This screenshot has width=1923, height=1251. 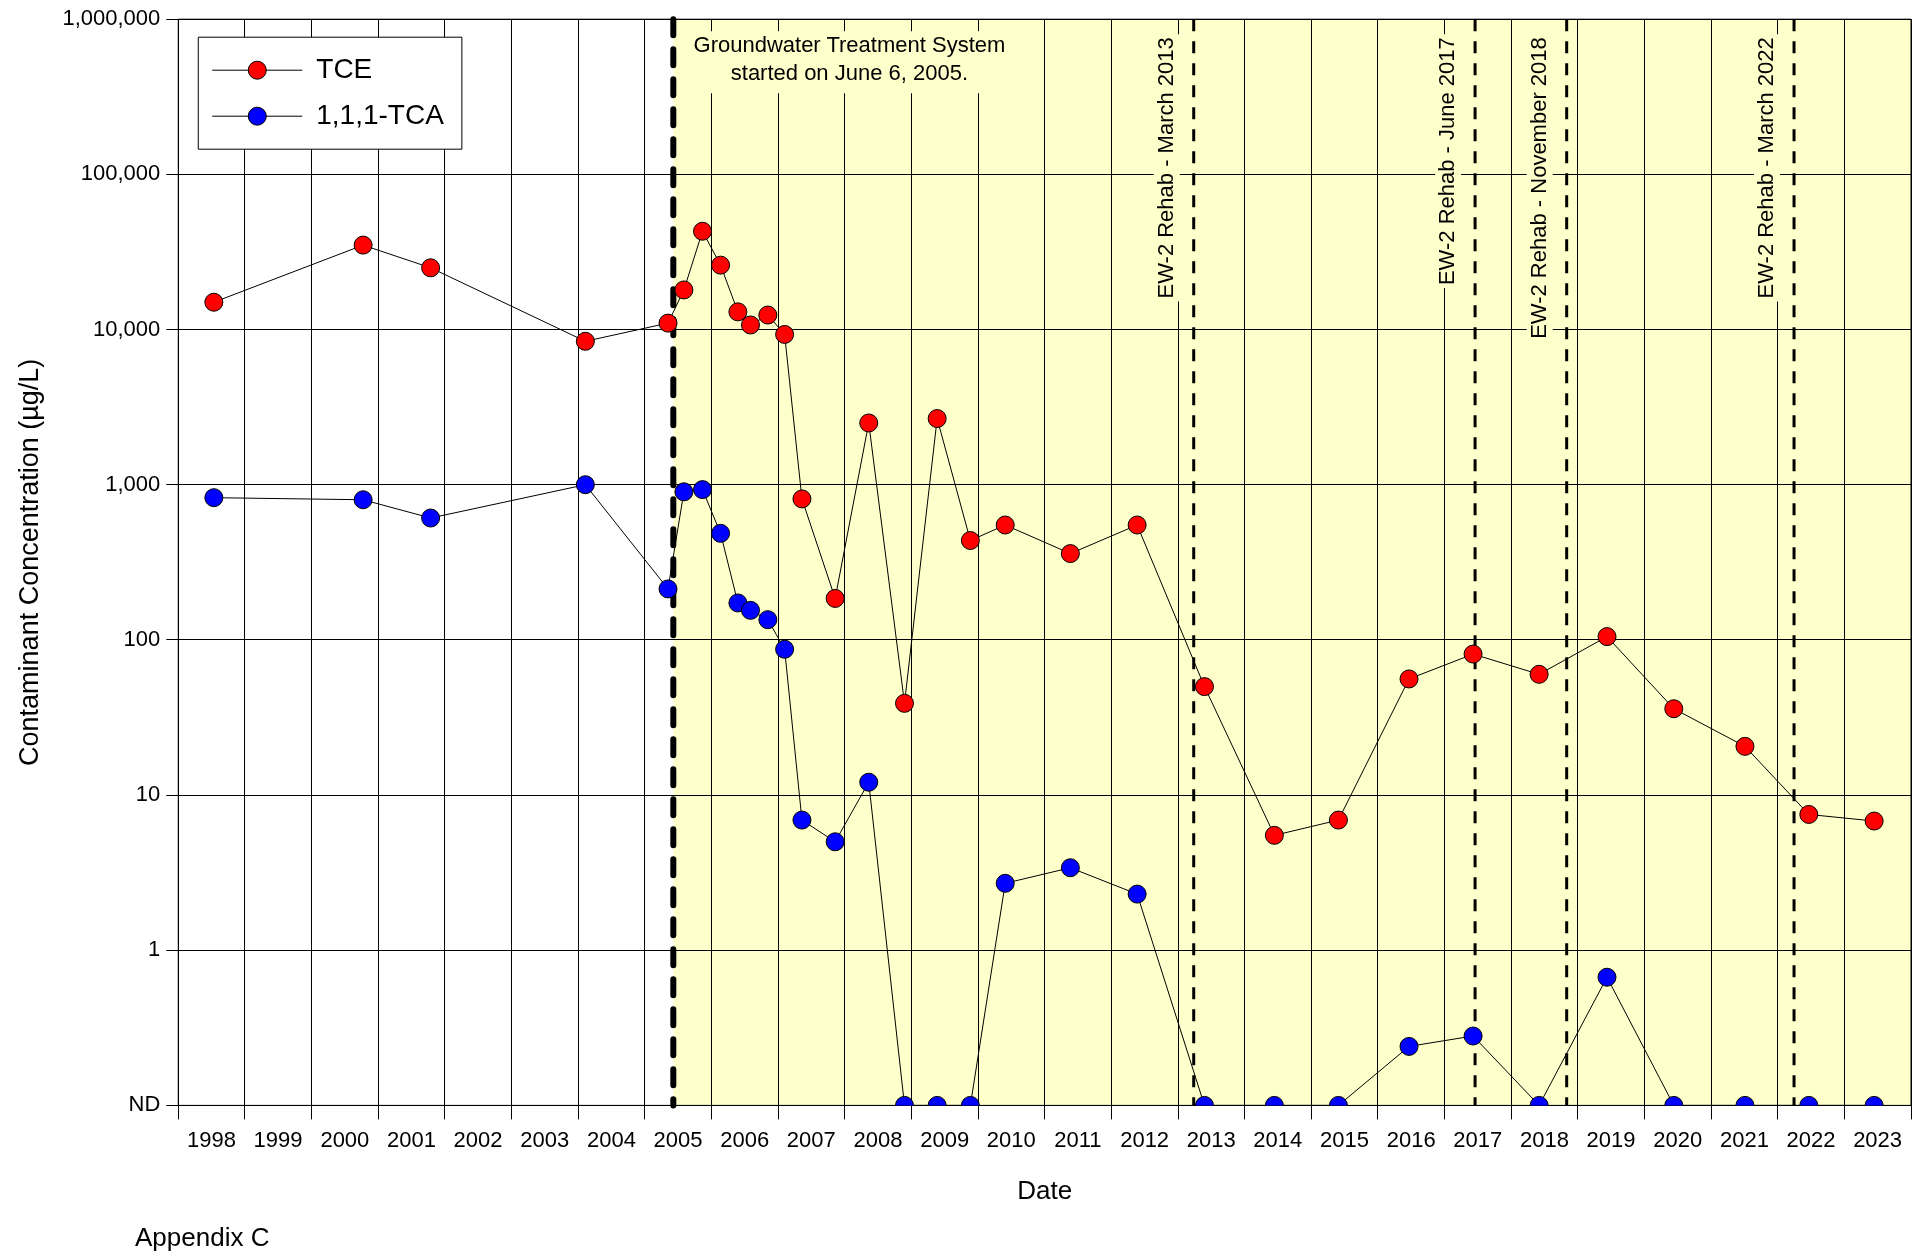 What do you see at coordinates (1078, 1139) in the screenshot?
I see `x-tick-label: 2011` at bounding box center [1078, 1139].